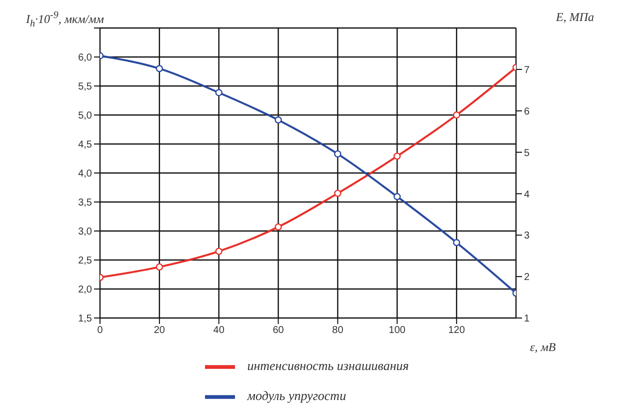 Image resolution: width=624 pixels, height=420 pixels. Describe the element at coordinates (338, 330) in the screenshot. I see `x-tick-label: 80` at that location.